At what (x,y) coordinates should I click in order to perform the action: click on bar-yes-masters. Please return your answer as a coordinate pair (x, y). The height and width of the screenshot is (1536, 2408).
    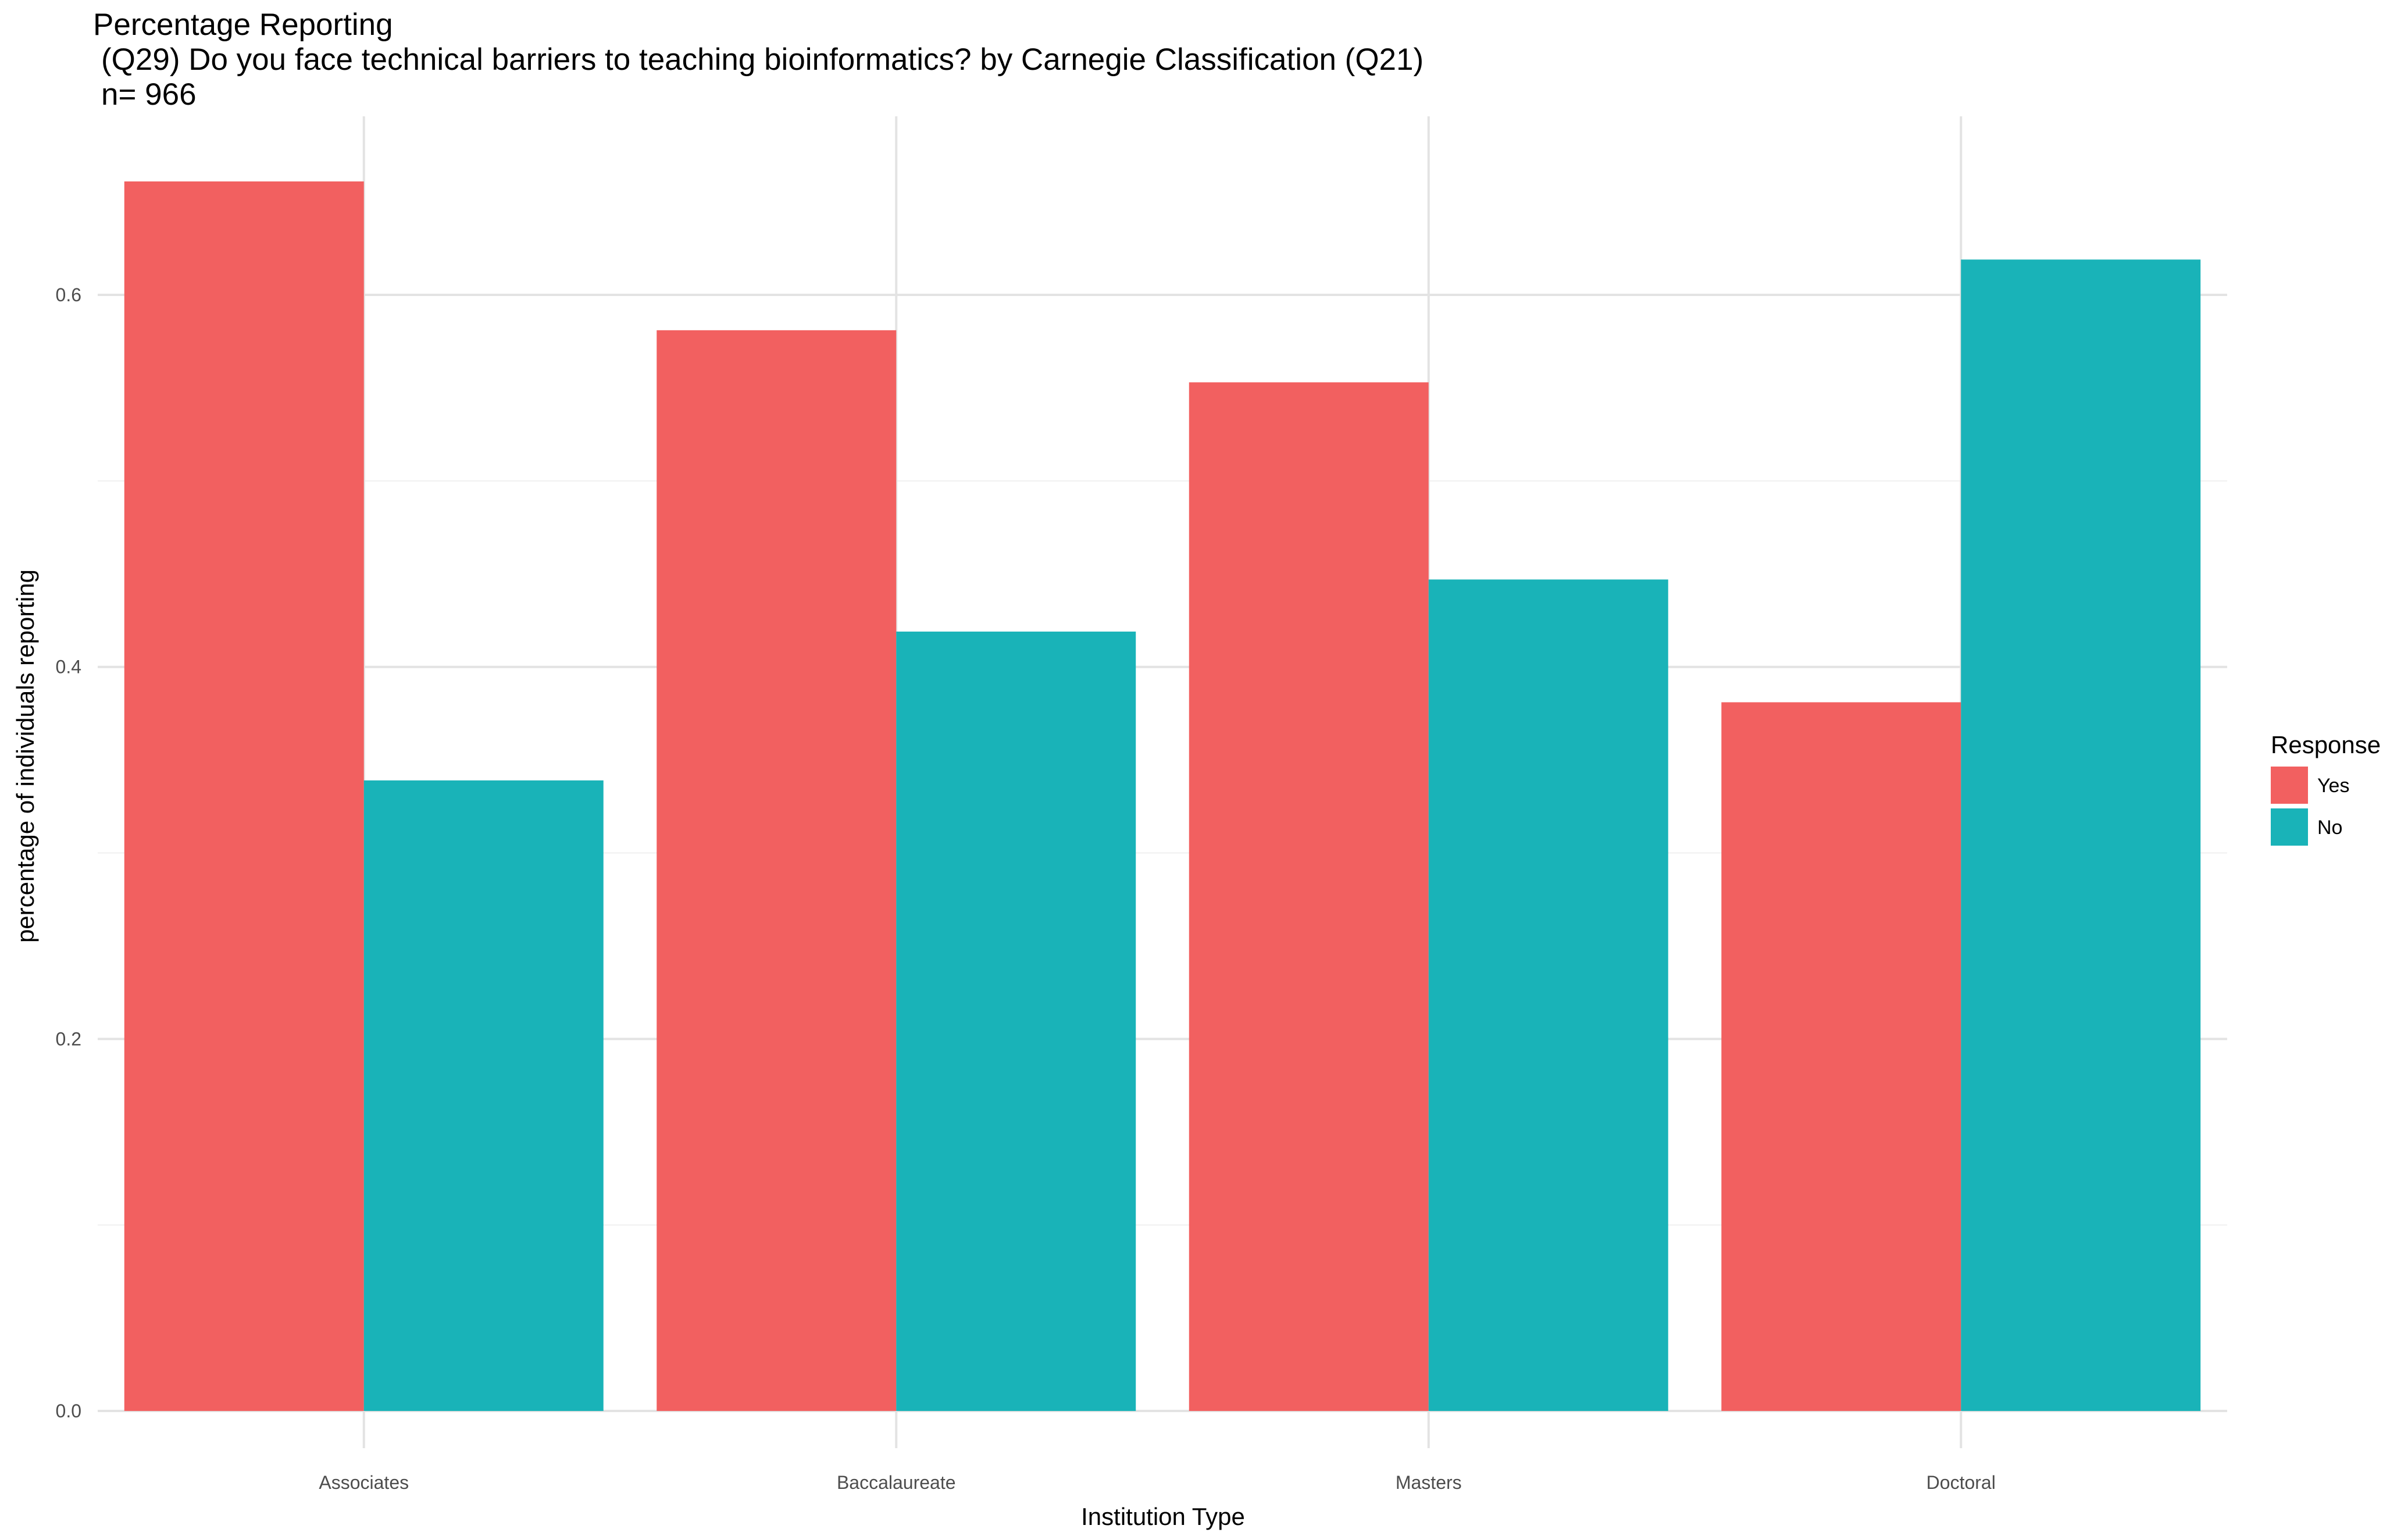
    Looking at the image, I should click on (1309, 897).